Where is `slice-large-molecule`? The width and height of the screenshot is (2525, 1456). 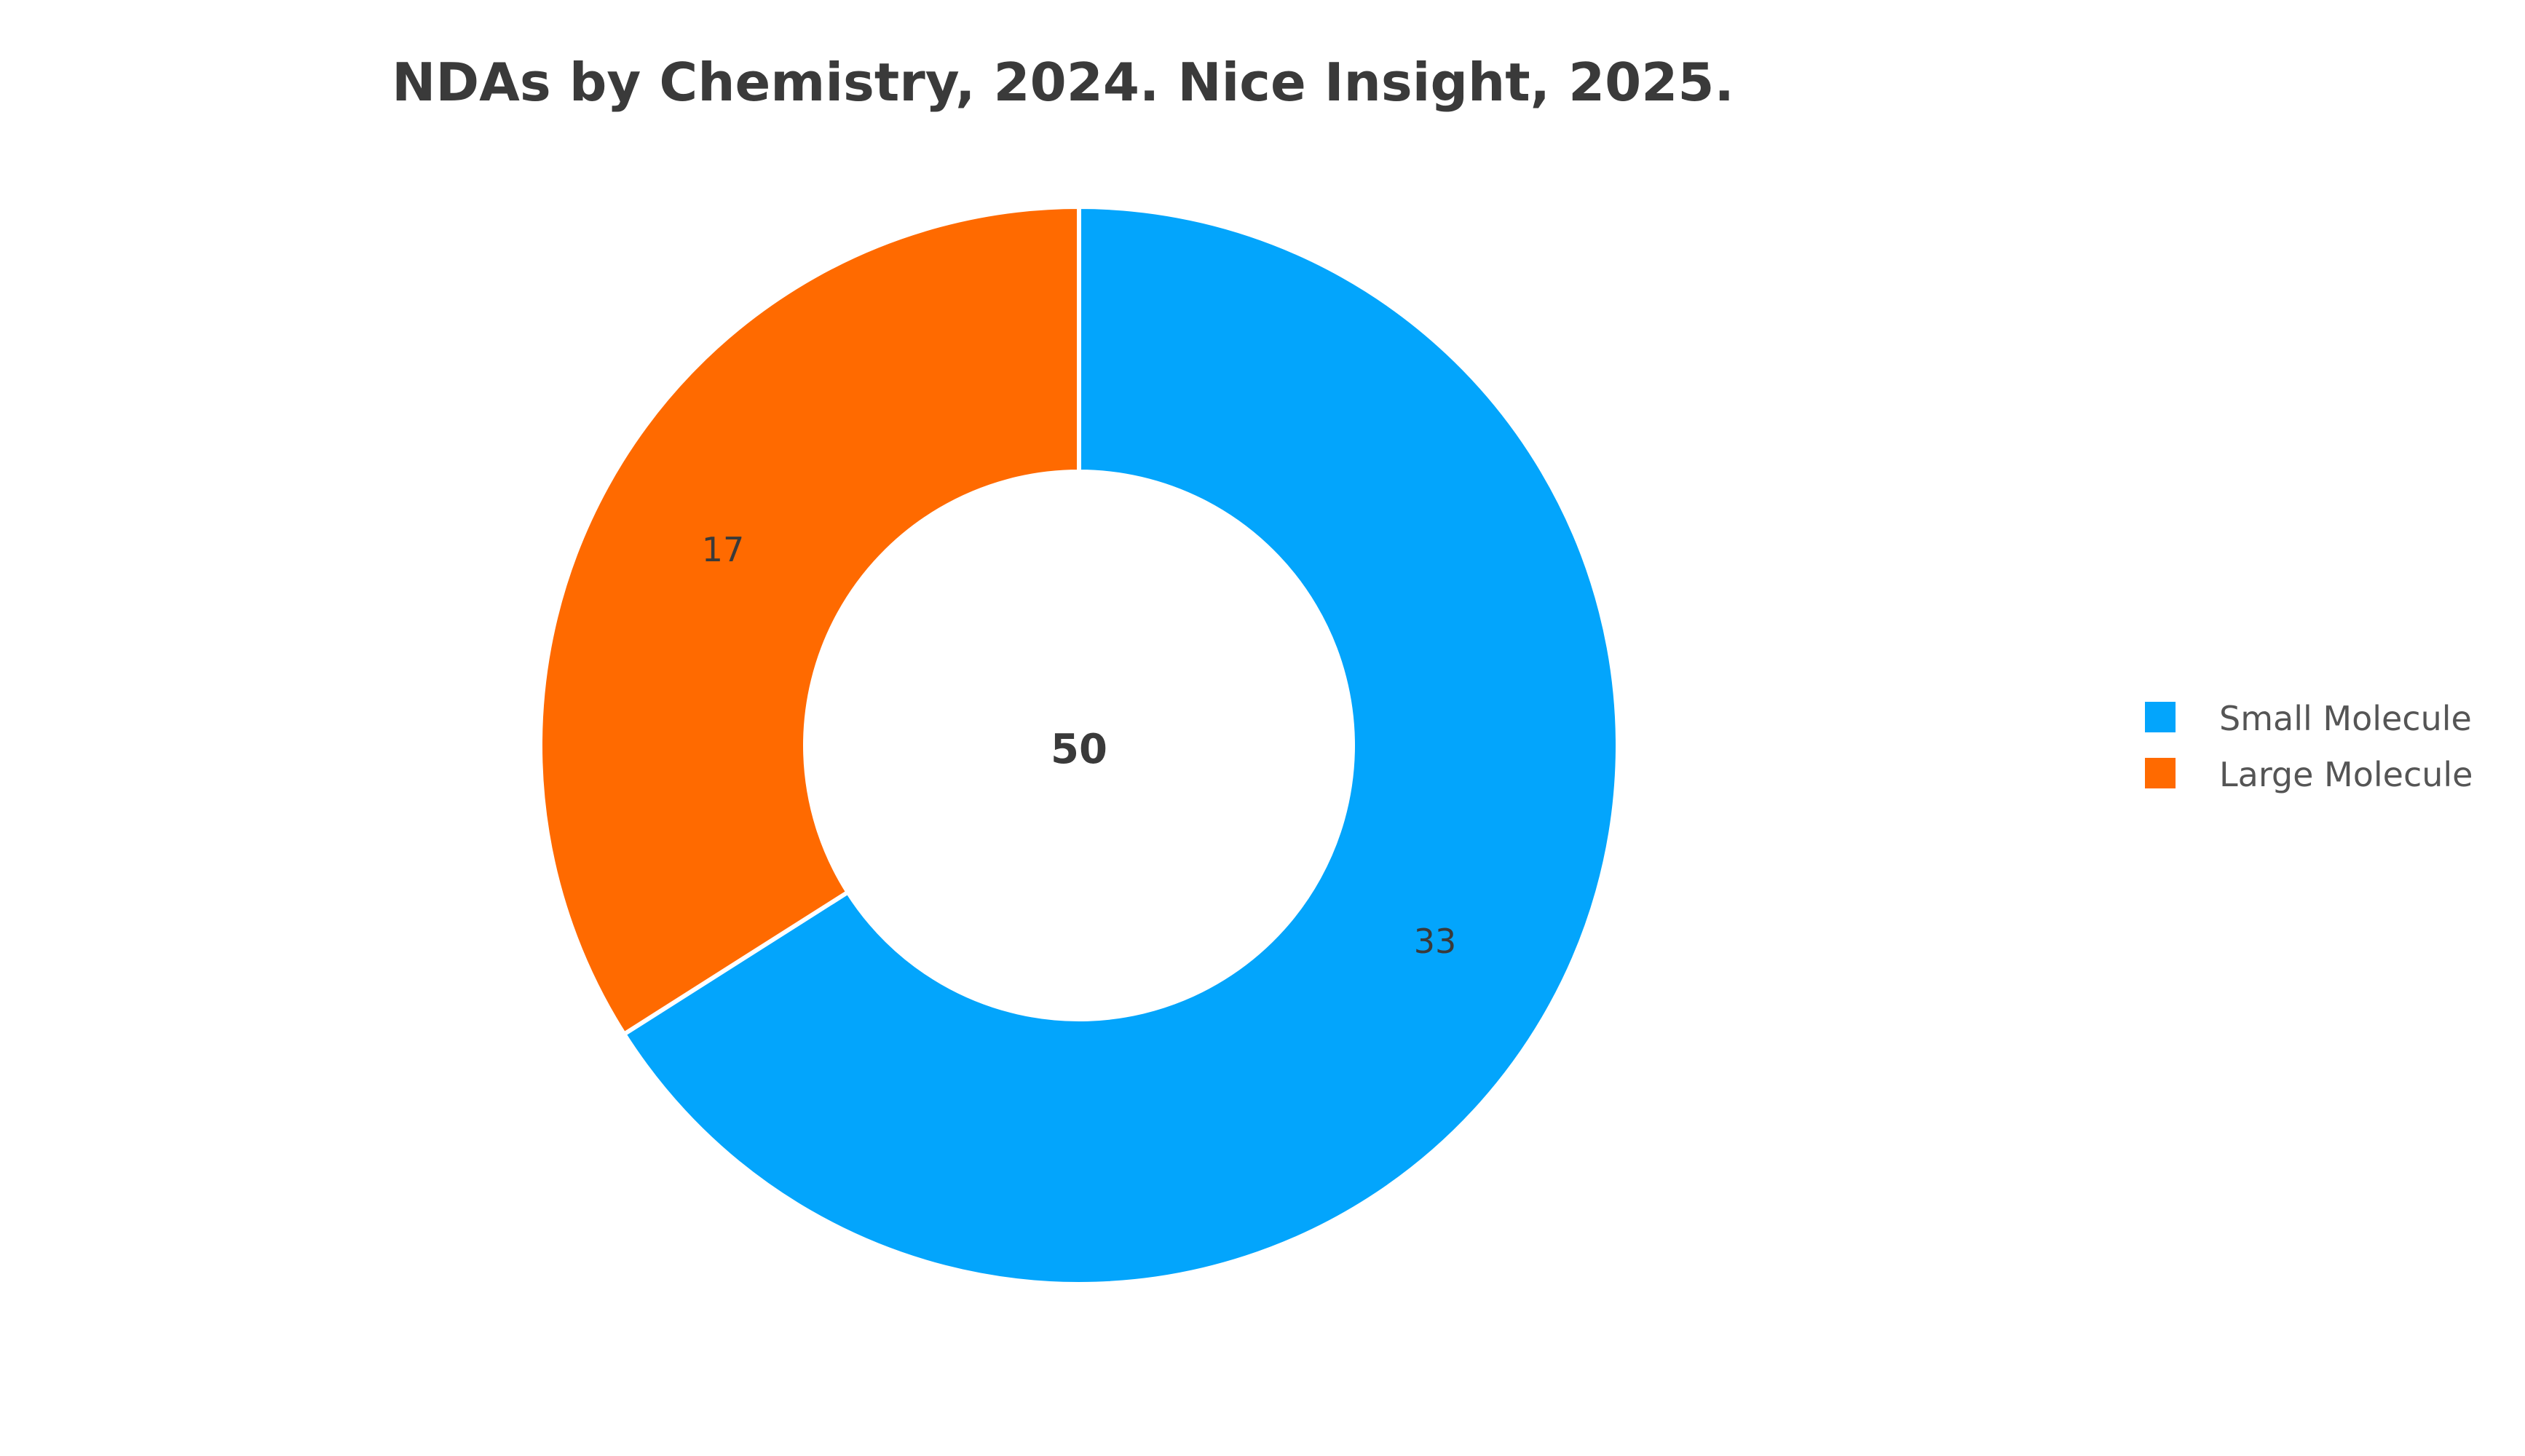
slice-large-molecule is located at coordinates (809, 621).